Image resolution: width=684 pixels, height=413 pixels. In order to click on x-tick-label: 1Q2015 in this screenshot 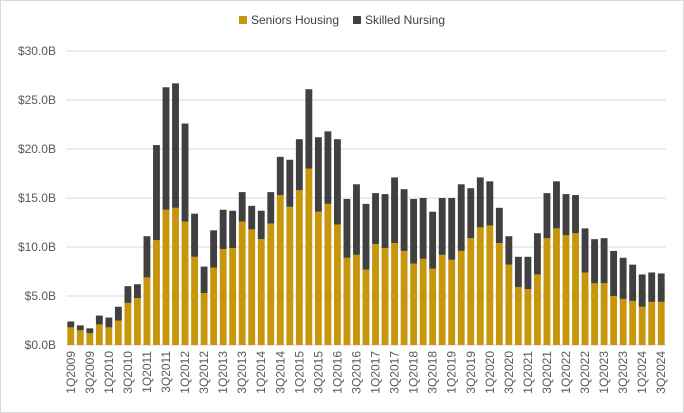, I will do `click(299, 372)`.